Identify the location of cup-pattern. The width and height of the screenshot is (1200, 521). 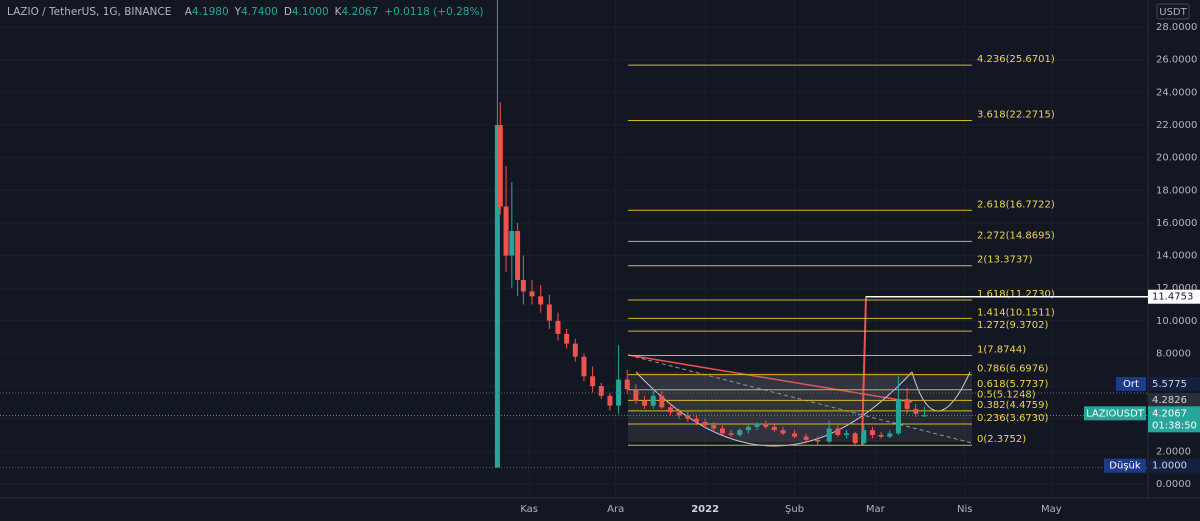
(774, 409).